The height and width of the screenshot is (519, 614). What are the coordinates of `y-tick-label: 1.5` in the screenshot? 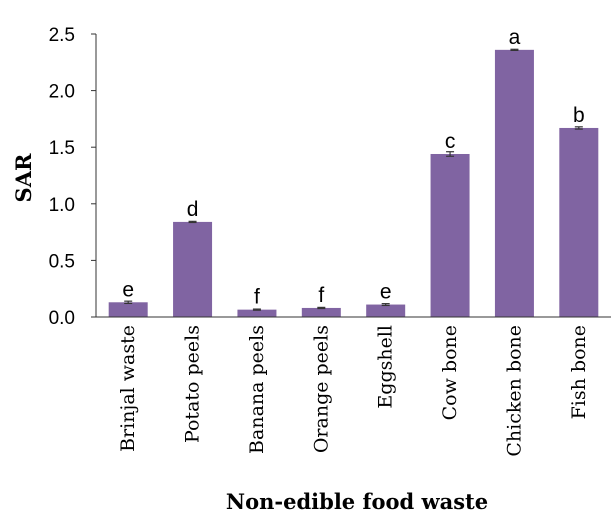 It's located at (62, 148).